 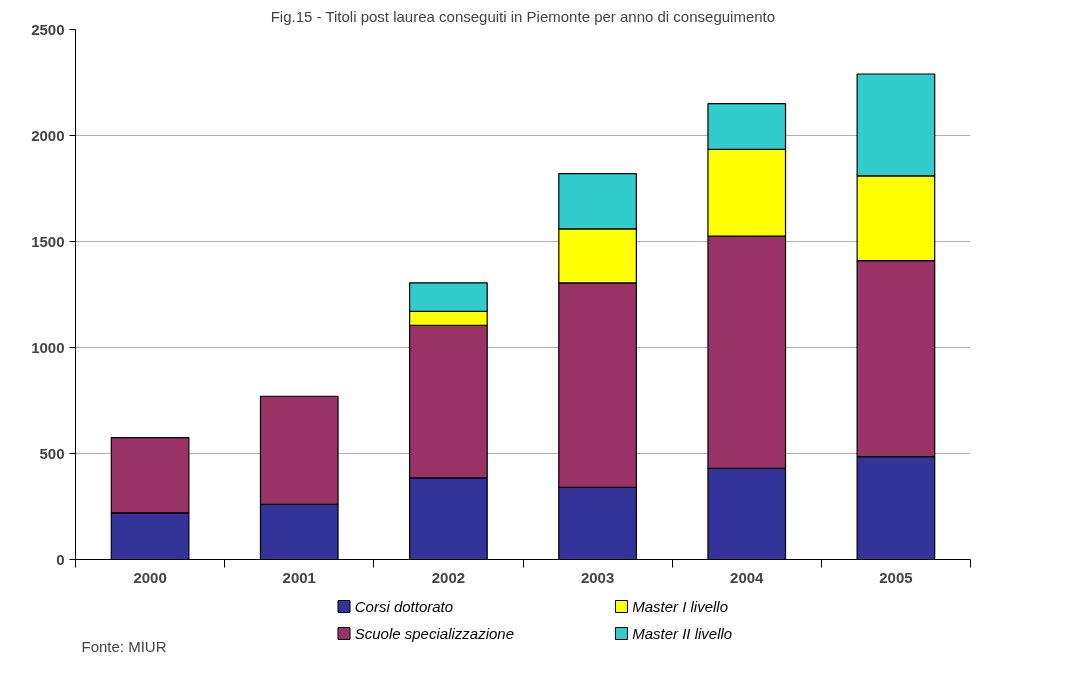 What do you see at coordinates (124, 646) in the screenshot?
I see `source-note: Fonte: MIUR` at bounding box center [124, 646].